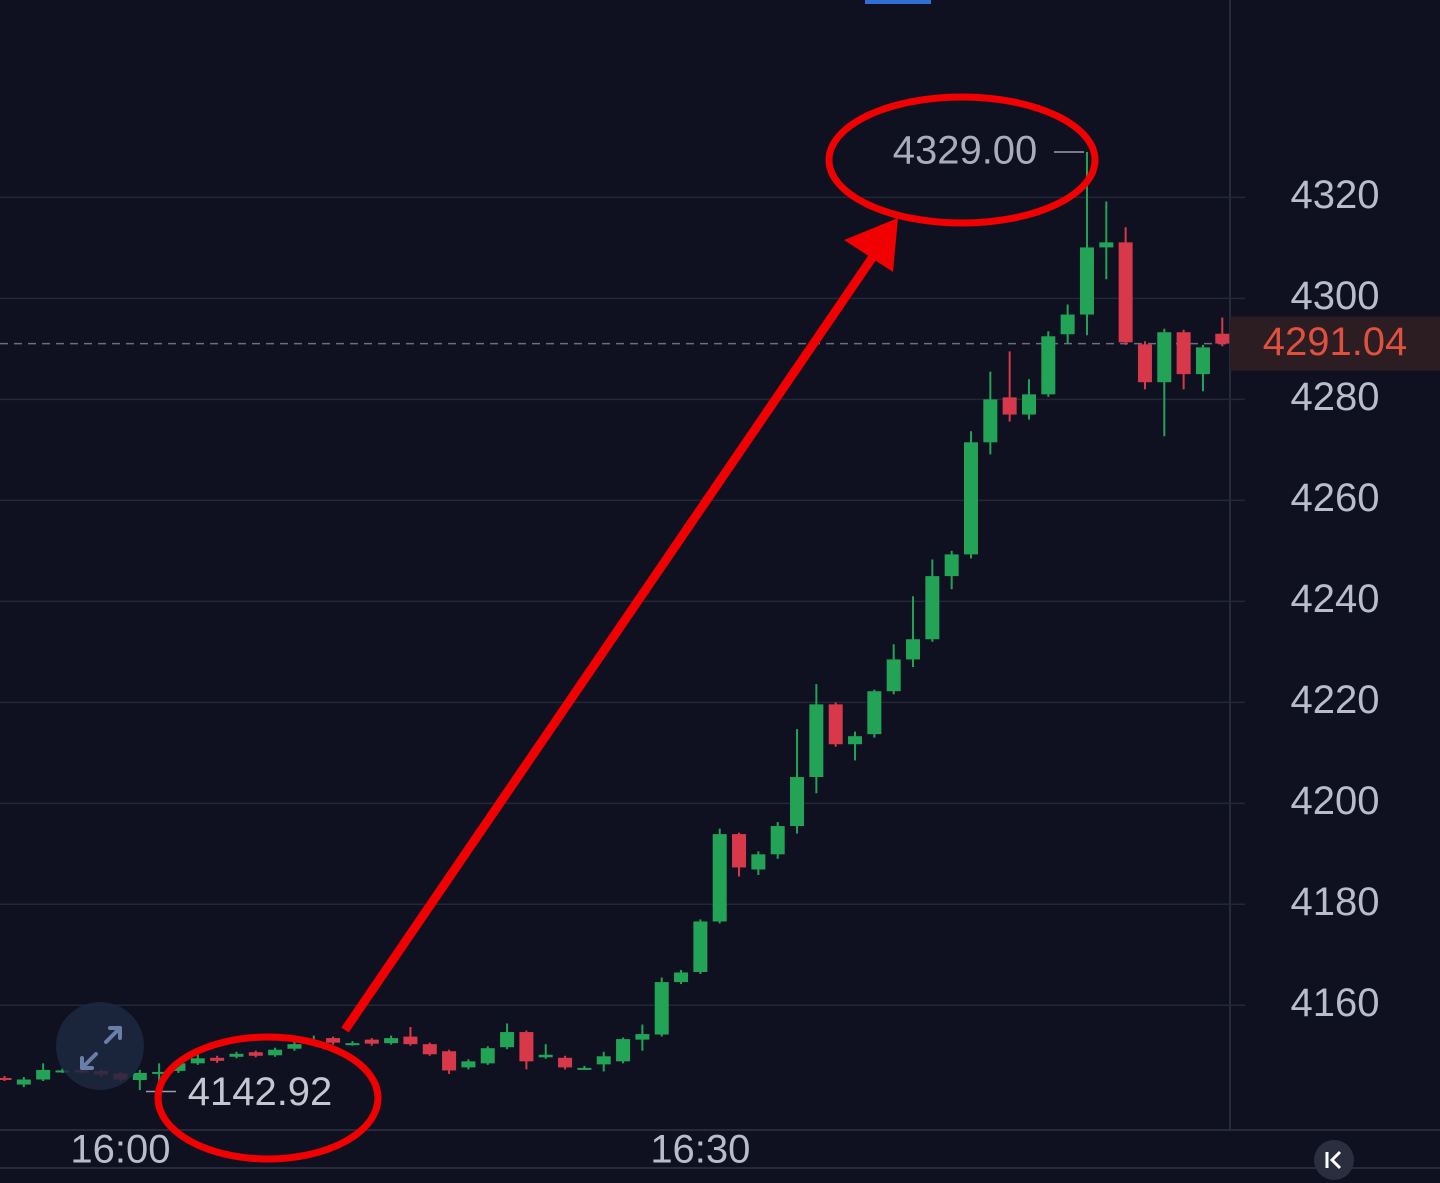 The width and height of the screenshot is (1440, 1183). Describe the element at coordinates (965, 151) in the screenshot. I see `high-marker-label: 4329.00` at that location.